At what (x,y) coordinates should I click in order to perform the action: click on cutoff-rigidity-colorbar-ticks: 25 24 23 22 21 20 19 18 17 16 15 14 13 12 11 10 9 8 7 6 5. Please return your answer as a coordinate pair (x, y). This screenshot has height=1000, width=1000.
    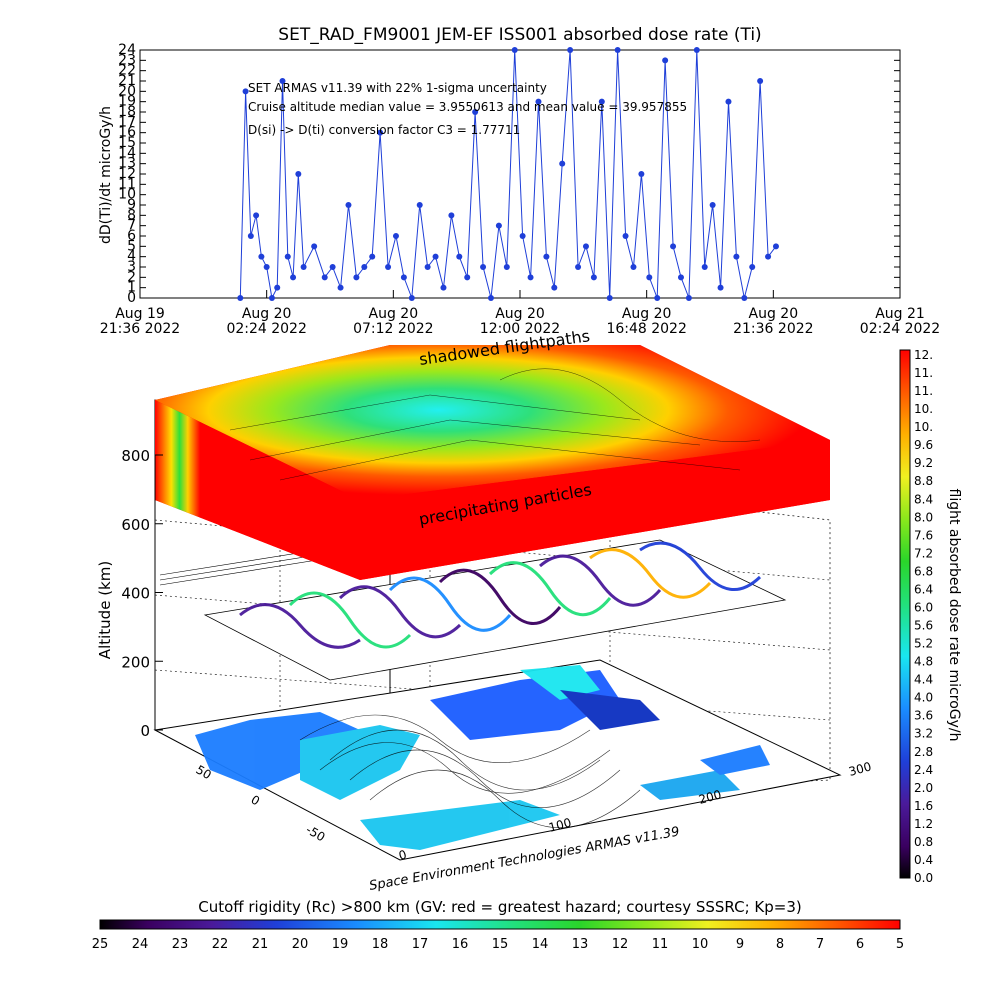
    Looking at the image, I should click on (498, 944).